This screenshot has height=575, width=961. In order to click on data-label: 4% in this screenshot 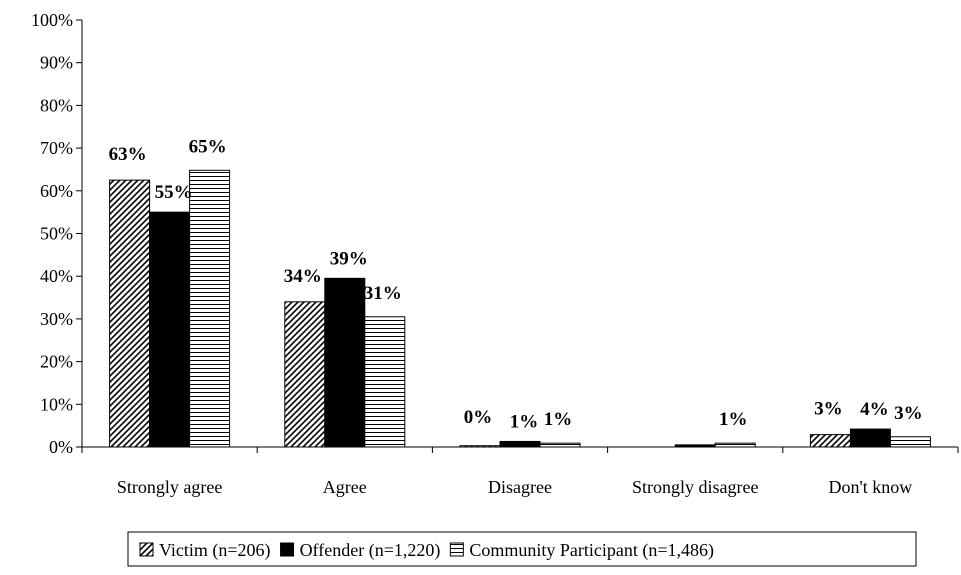, I will do `click(874, 409)`.